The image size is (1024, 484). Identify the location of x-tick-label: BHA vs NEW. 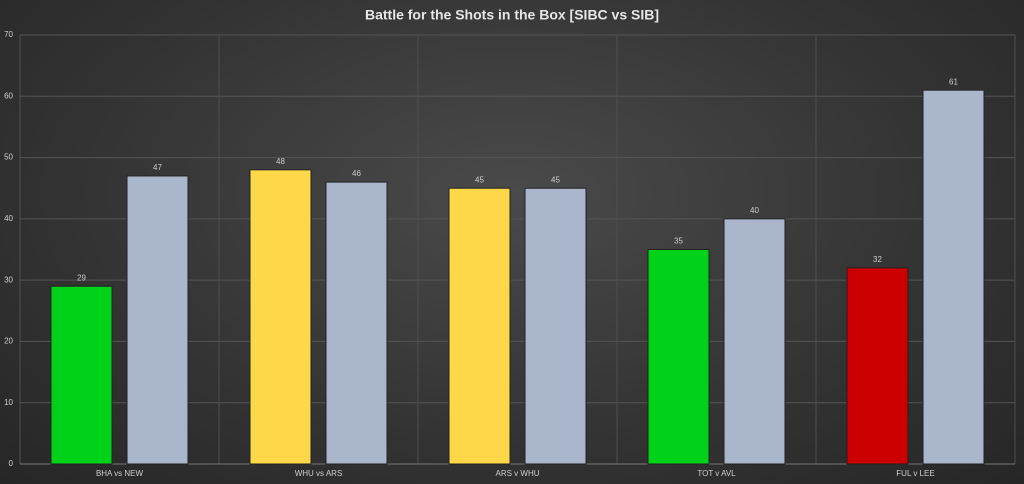
(120, 473).